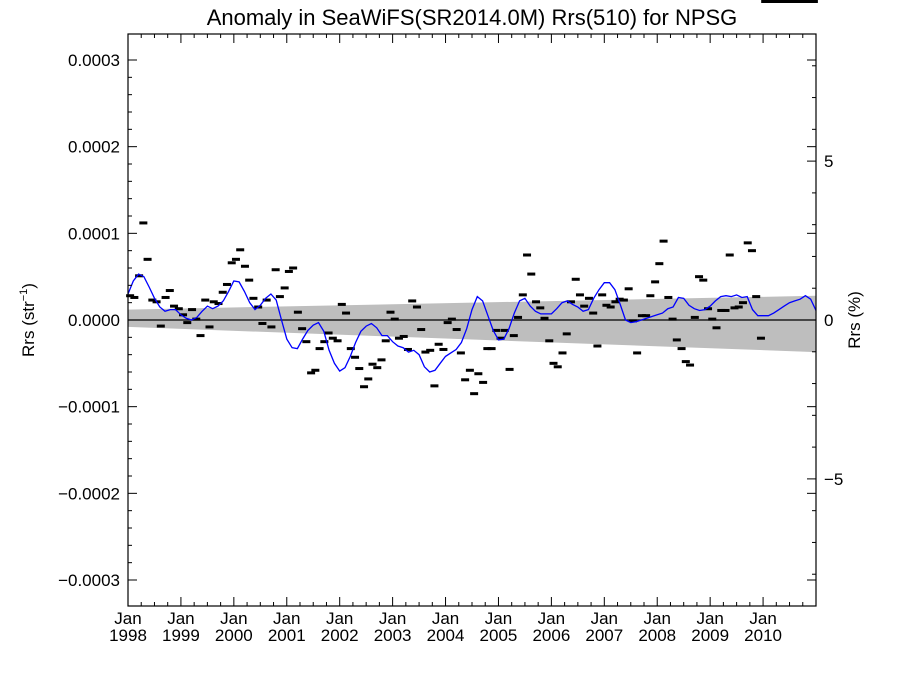  What do you see at coordinates (472, 323) in the screenshot?
I see `smoothed-line-layer` at bounding box center [472, 323].